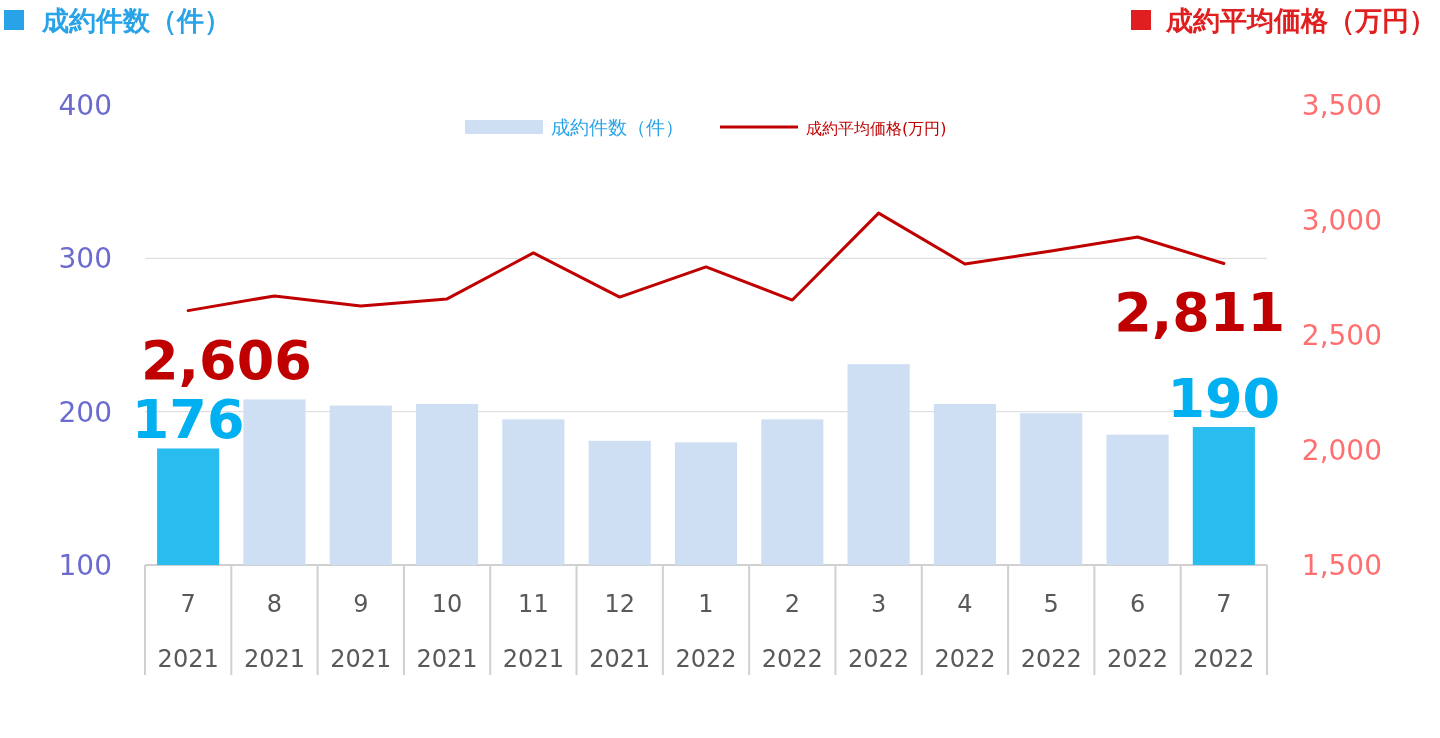 This screenshot has width=1440, height=738. I want to click on x-tick-label: 6 2022, so click(1138, 631).